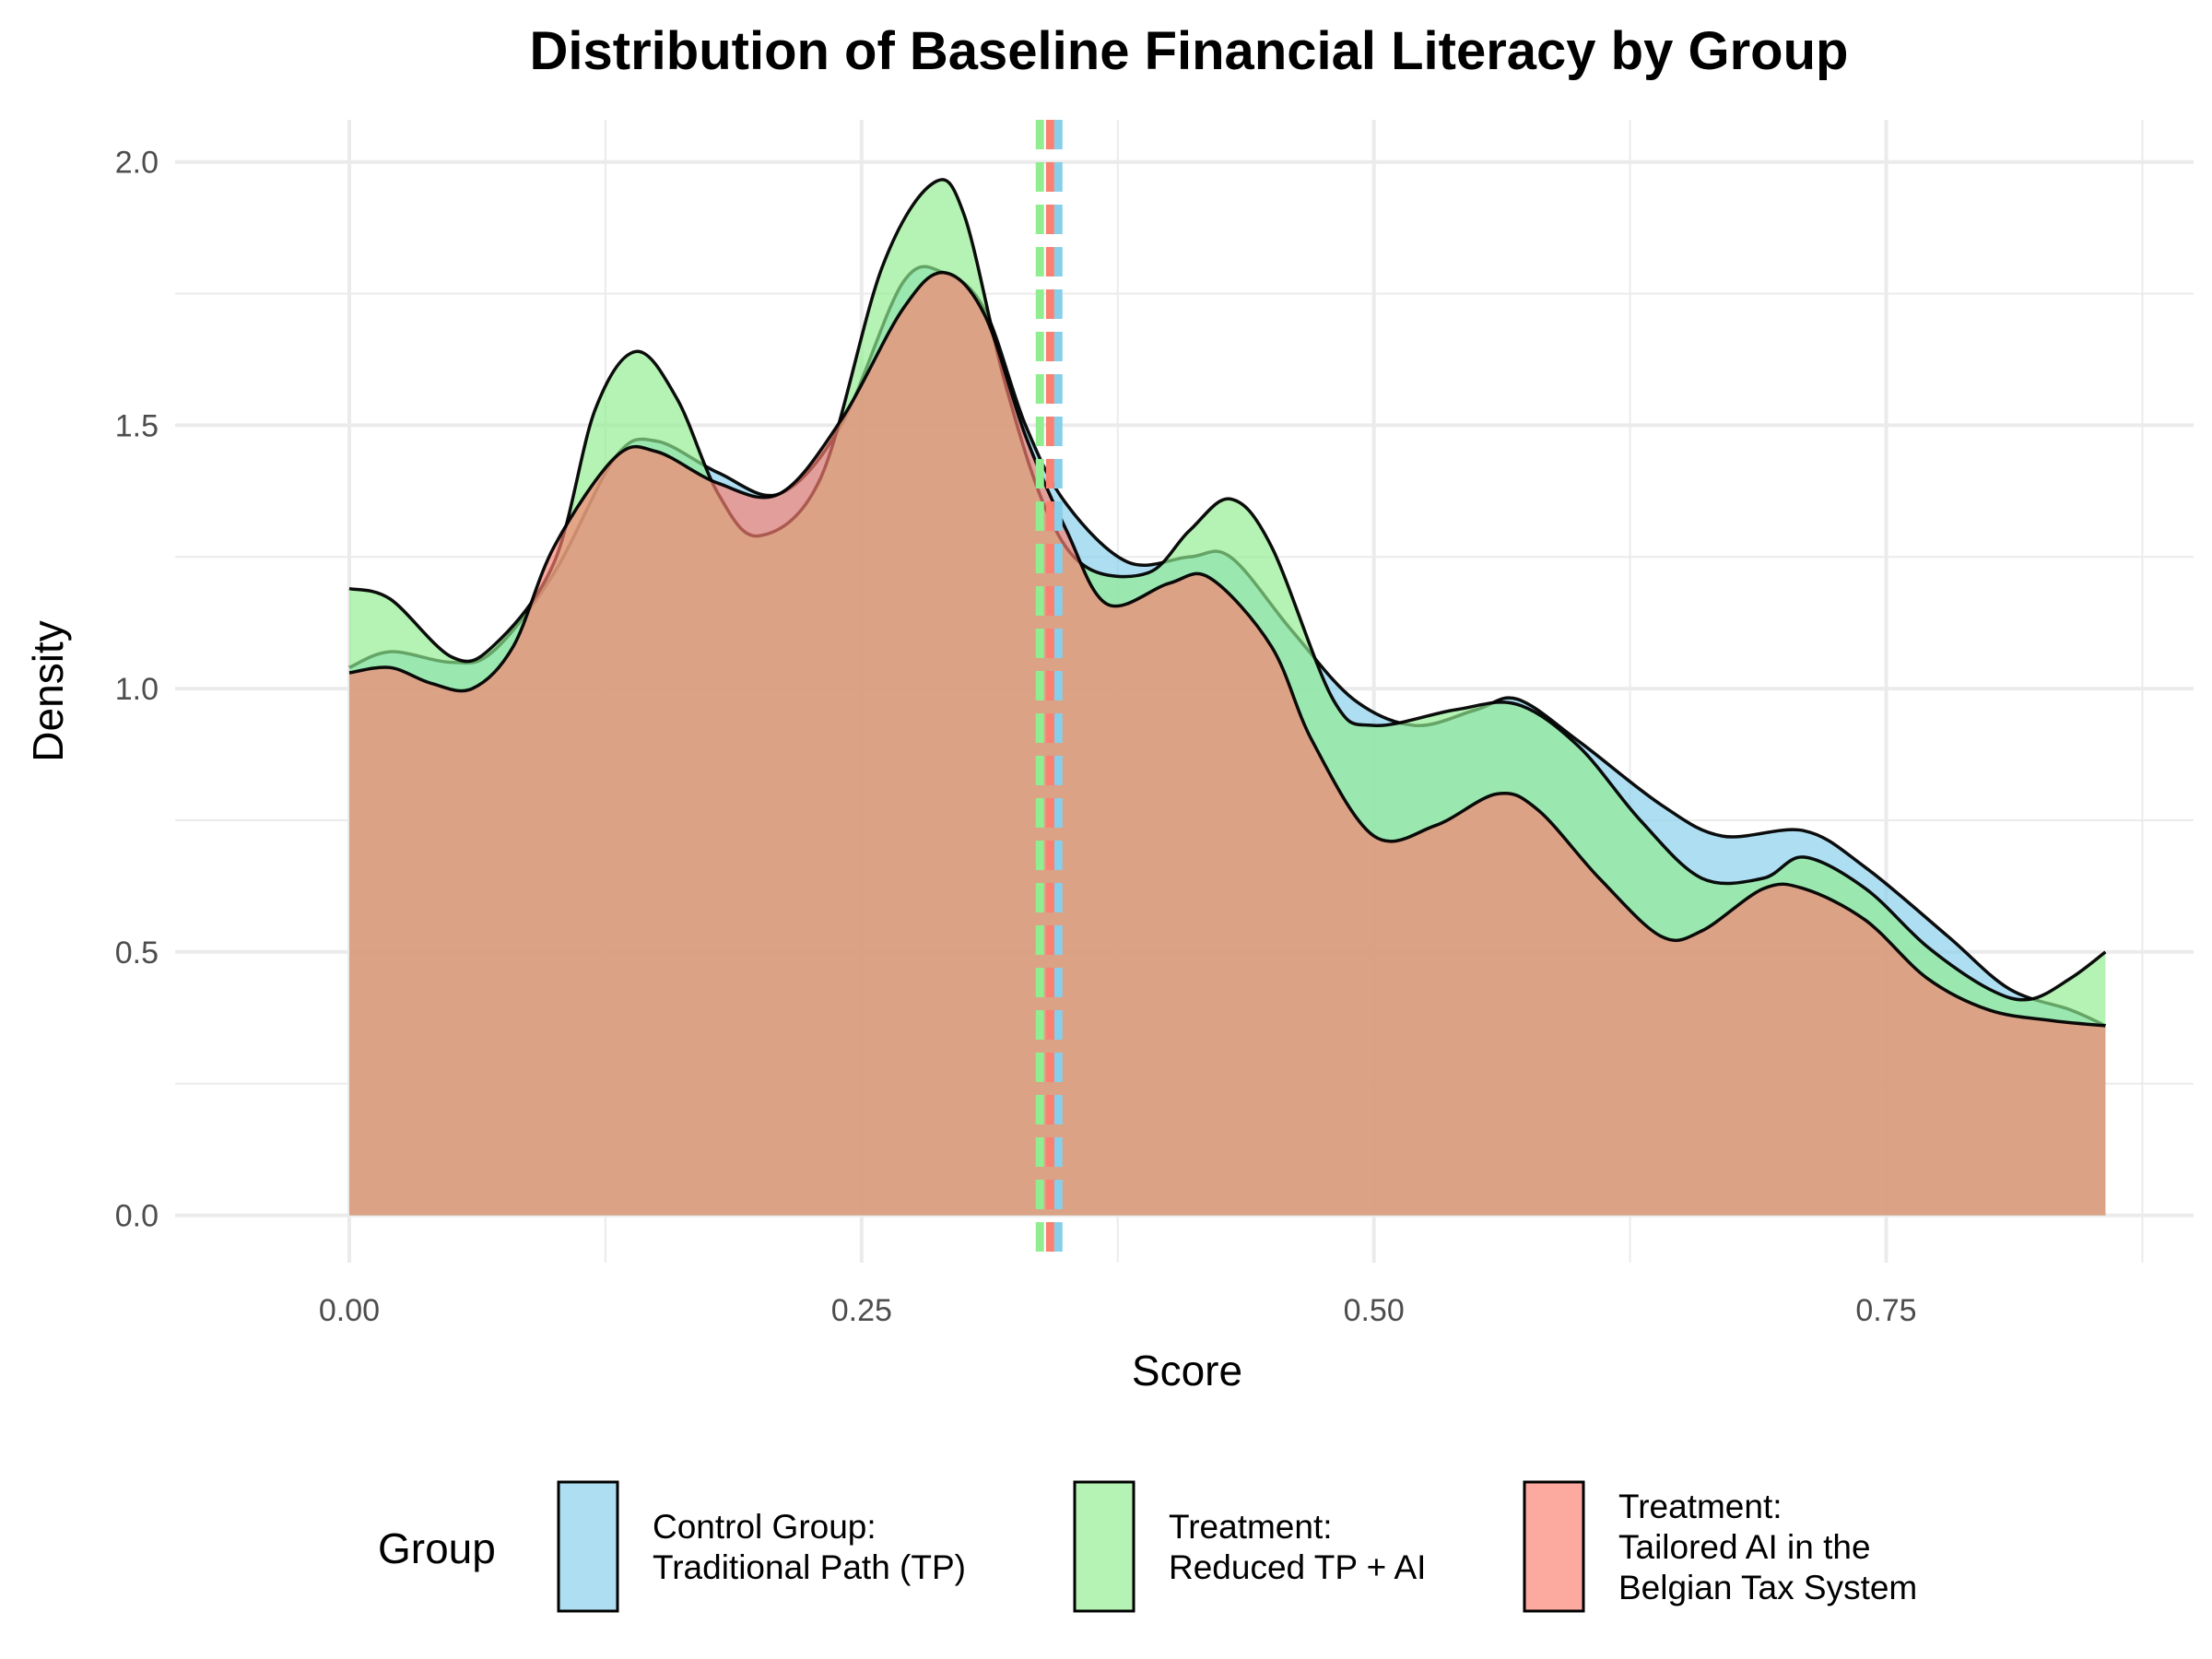  What do you see at coordinates (1885, 1310) in the screenshot?
I see `x-tick-label-3: 0.75` at bounding box center [1885, 1310].